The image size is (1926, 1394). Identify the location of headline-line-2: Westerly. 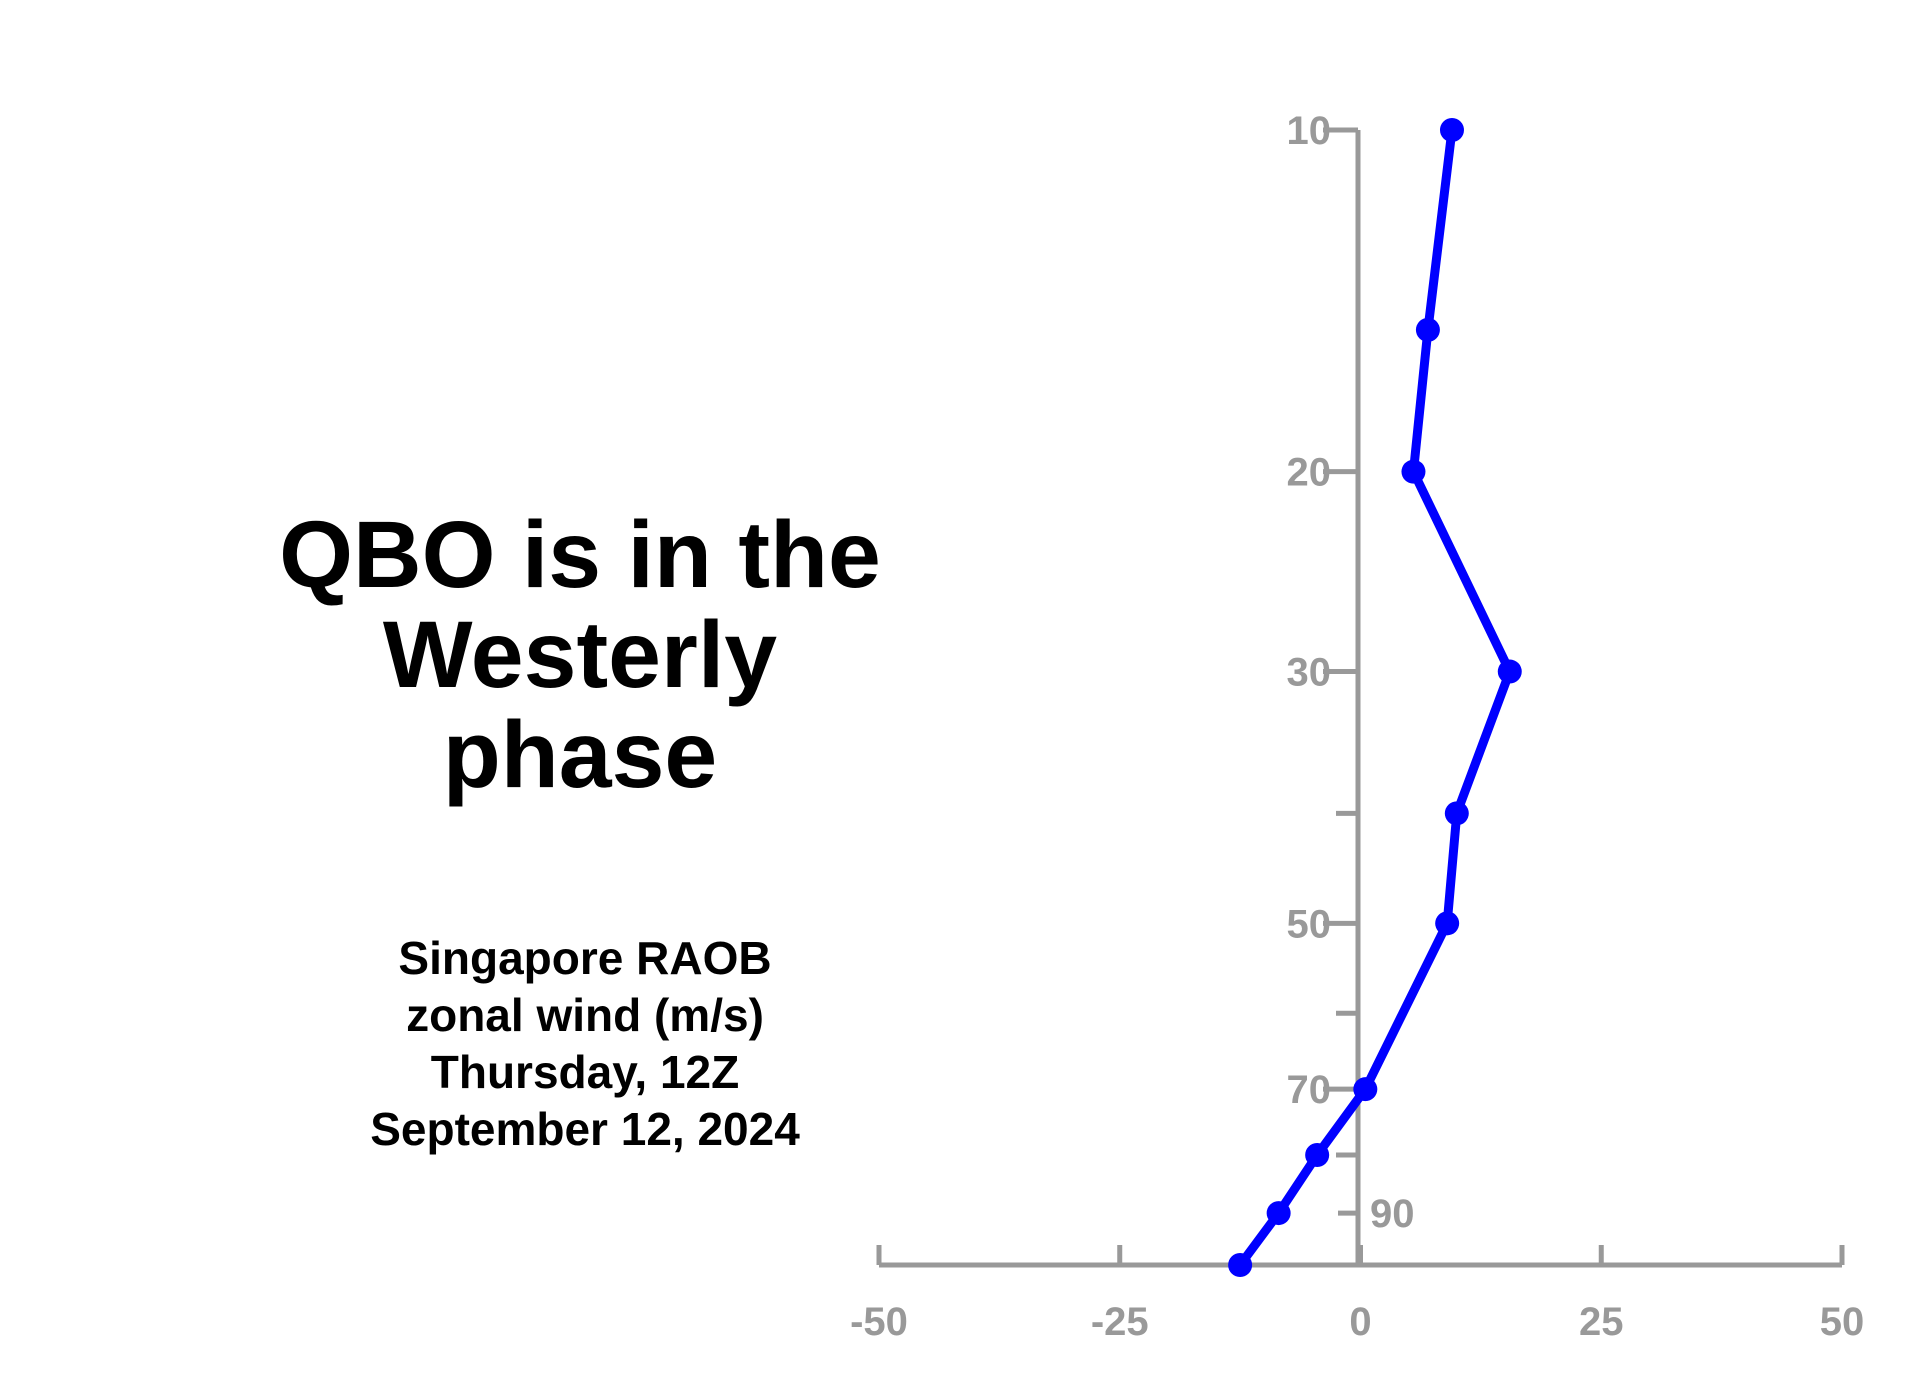
(580, 655).